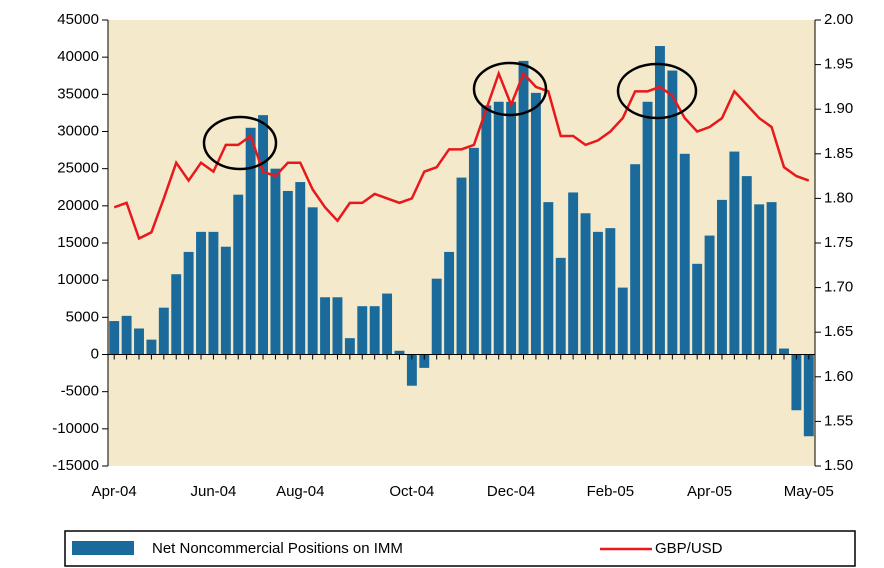 This screenshot has height=568, width=884. Describe the element at coordinates (838, 331) in the screenshot. I see `y2-tick-label: 1.65` at that location.